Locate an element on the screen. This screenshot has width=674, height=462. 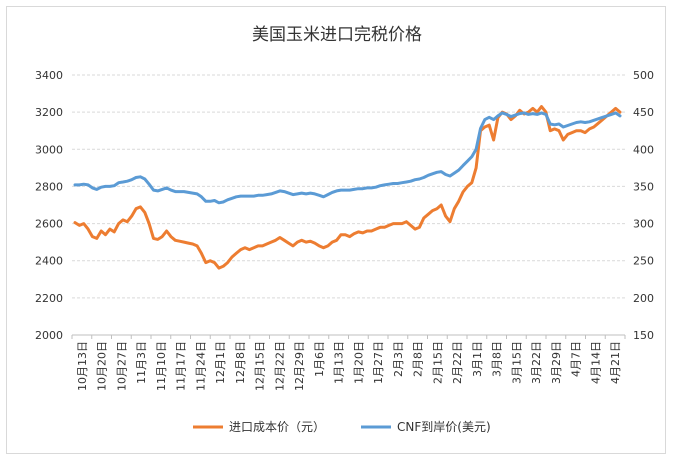
x-tick-label: 1月27日 is located at coordinates (378, 362).